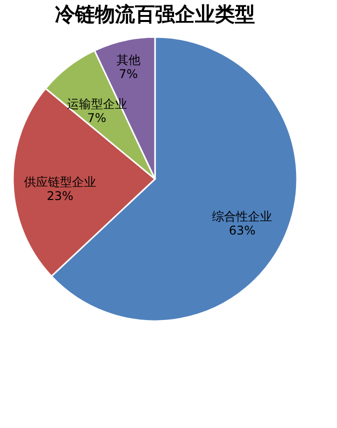 The height and width of the screenshot is (428, 337). I want to click on chart-title: 冷链物流百强企业类型, so click(155, 14).